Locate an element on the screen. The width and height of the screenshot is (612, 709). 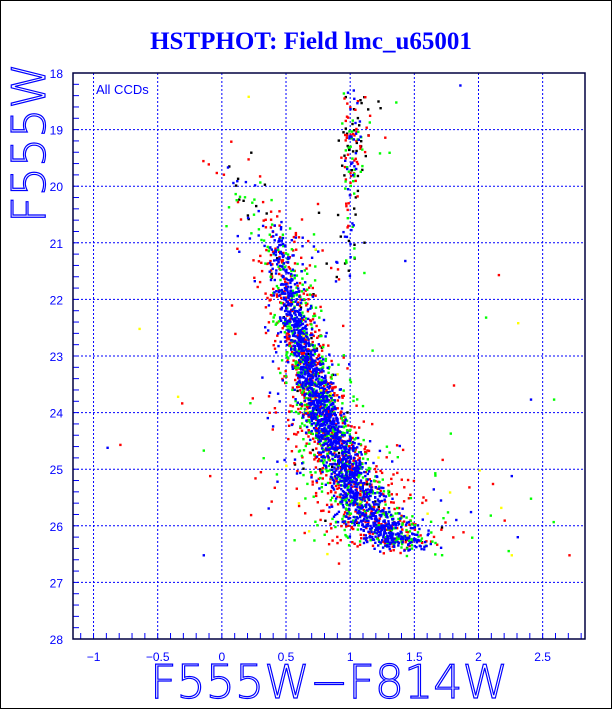
y-tick-label: 26 is located at coordinates (57, 527).